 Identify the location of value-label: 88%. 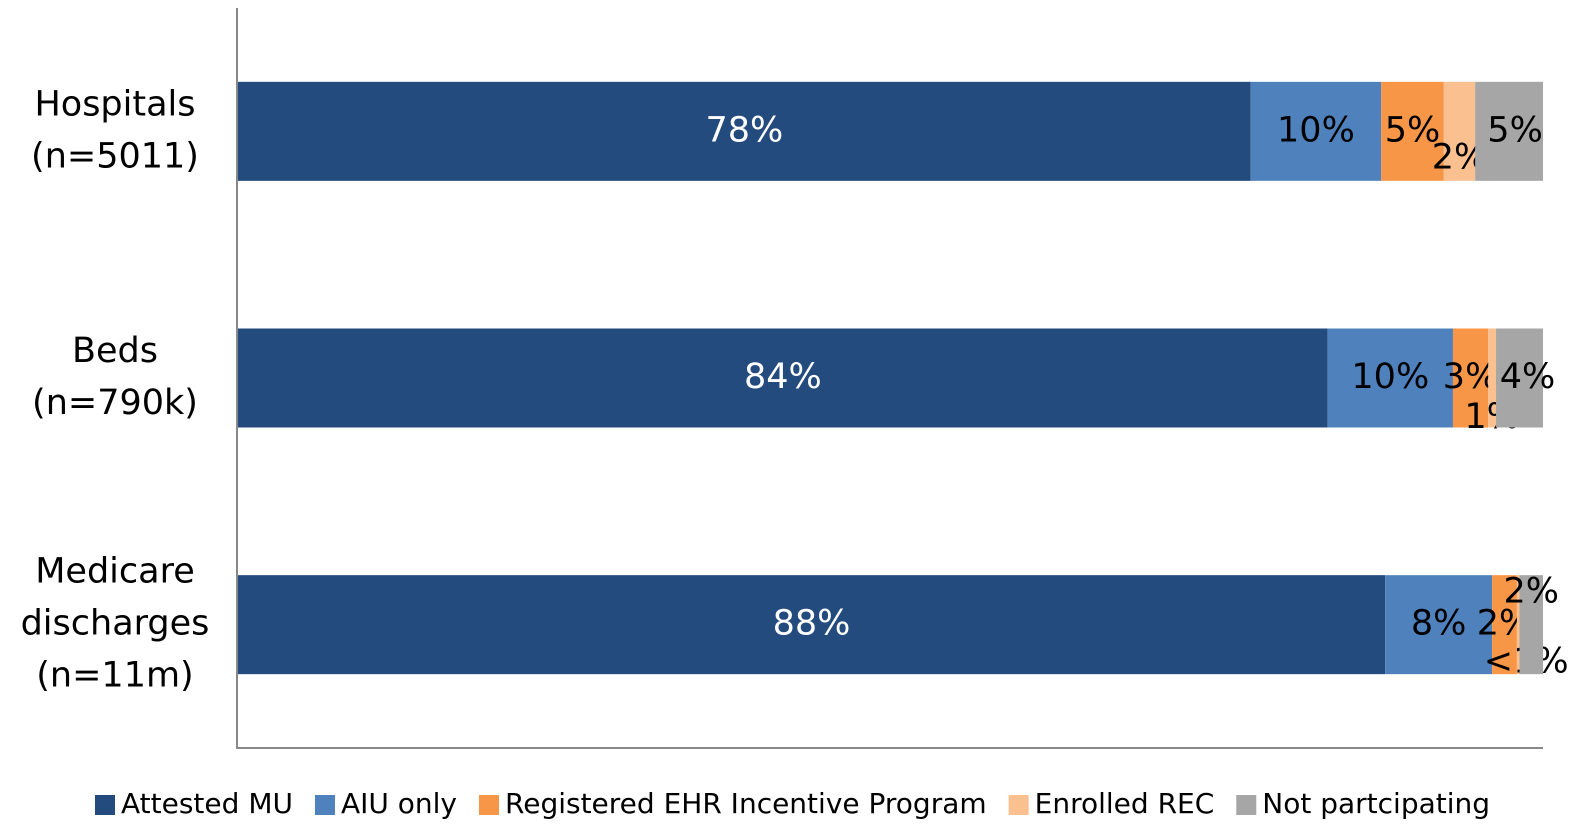
(812, 624).